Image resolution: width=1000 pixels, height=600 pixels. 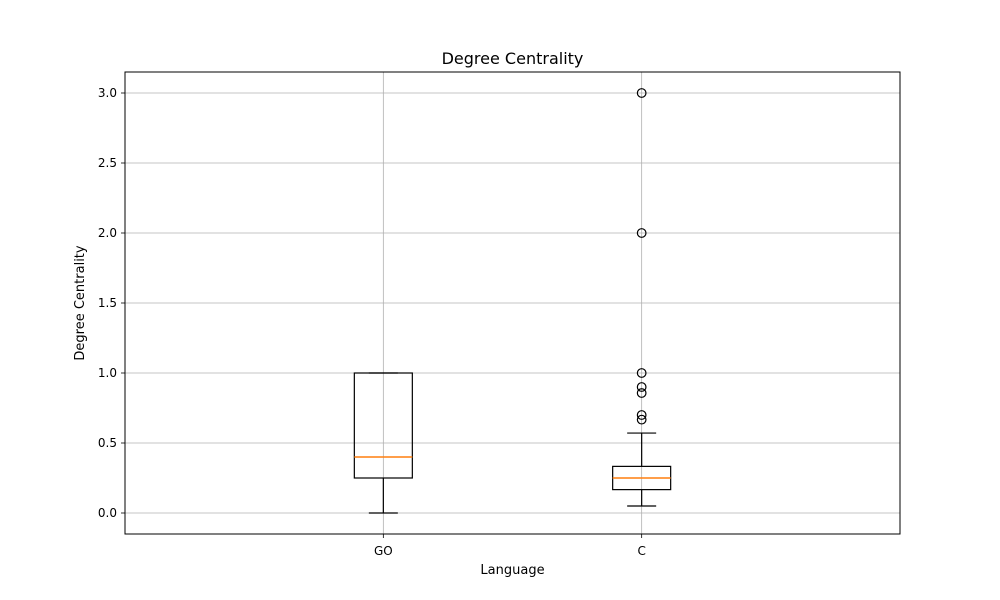 What do you see at coordinates (383, 425) in the screenshot?
I see `box-iqr` at bounding box center [383, 425].